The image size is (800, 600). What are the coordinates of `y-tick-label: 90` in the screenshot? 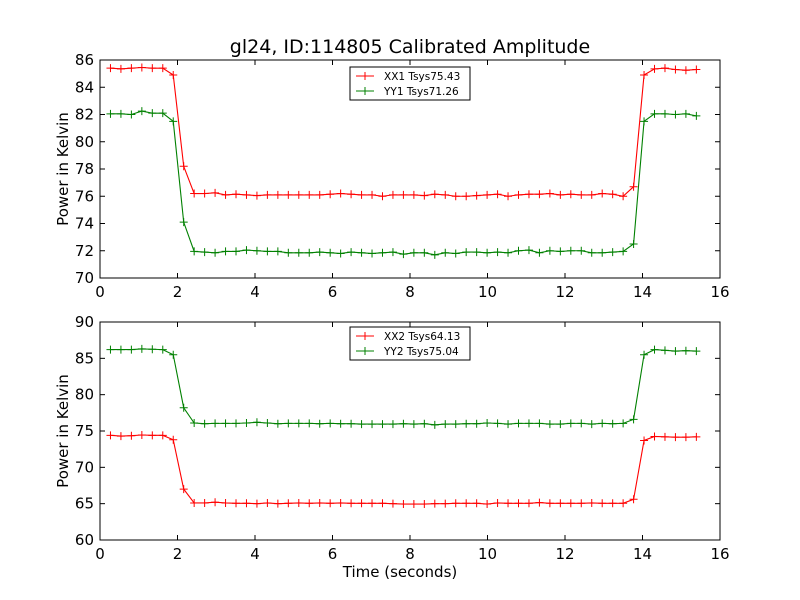 It's located at (84, 322).